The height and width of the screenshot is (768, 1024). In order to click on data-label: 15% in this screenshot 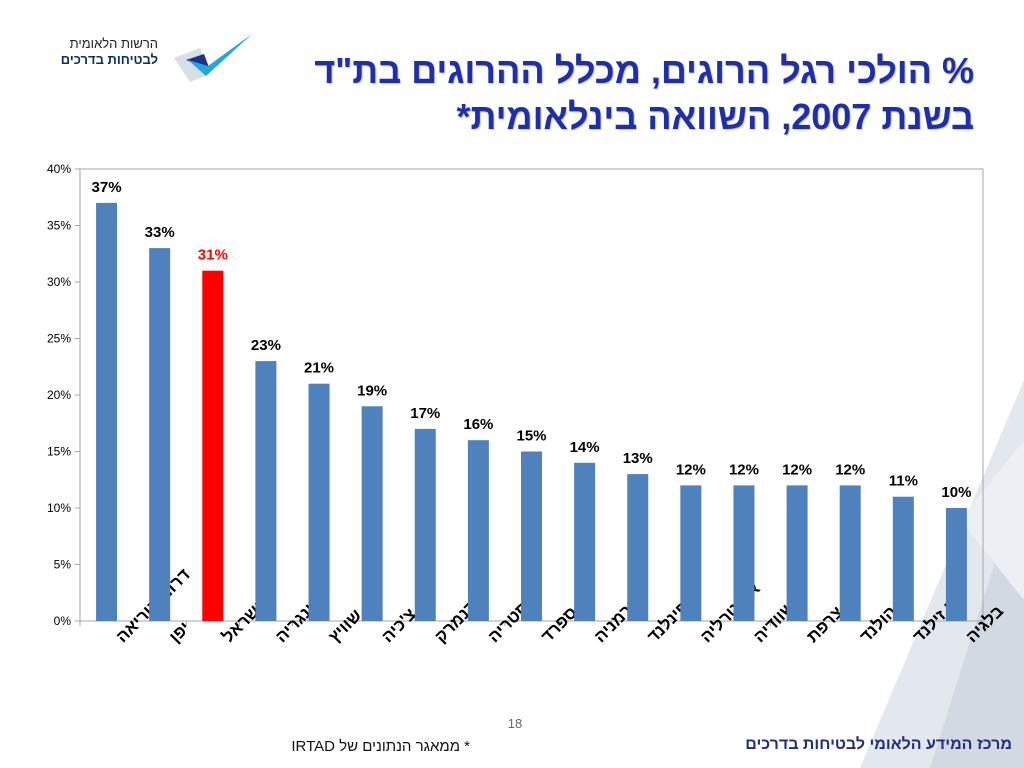, I will do `click(531, 436)`.